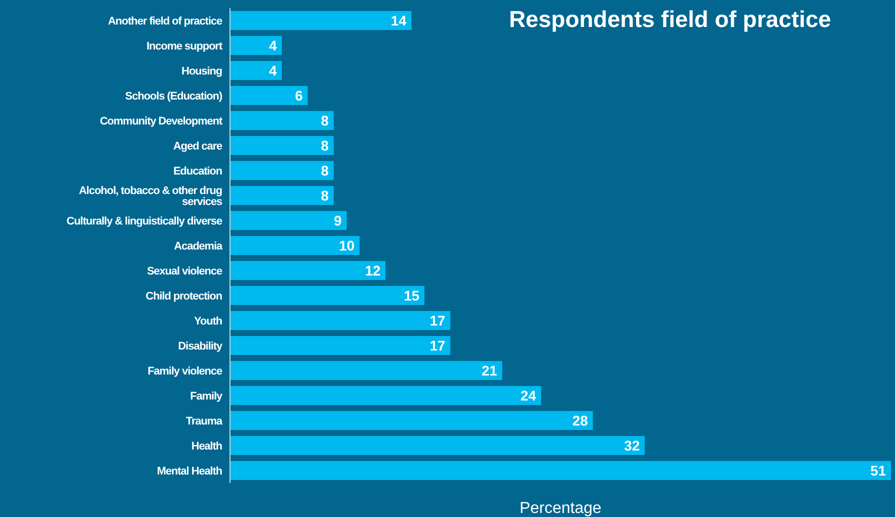 Image resolution: width=895 pixels, height=517 pixels. I want to click on y-tick-label: Child protection, so click(184, 296).